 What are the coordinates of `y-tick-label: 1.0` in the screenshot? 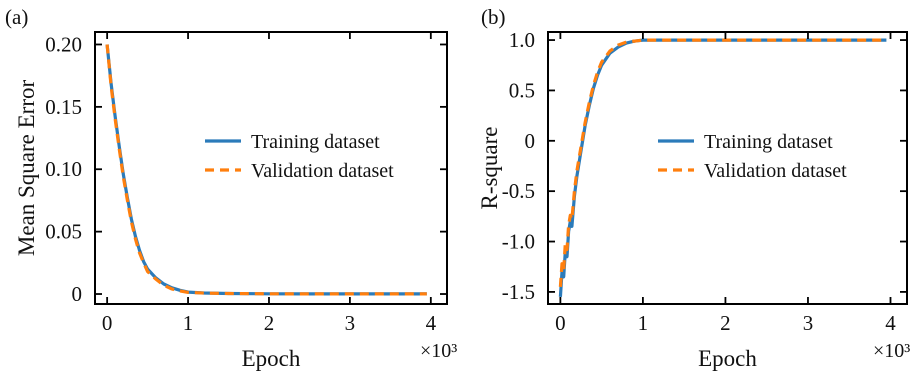 It's located at (522, 40).